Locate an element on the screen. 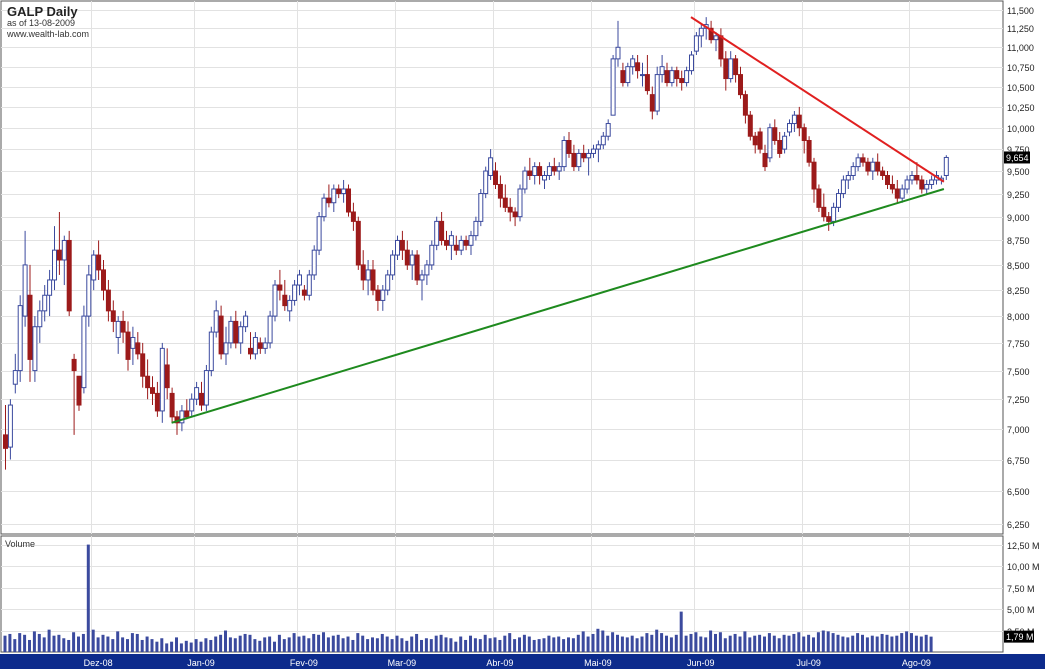  price-tick-label: 7,250 is located at coordinates (1018, 400).